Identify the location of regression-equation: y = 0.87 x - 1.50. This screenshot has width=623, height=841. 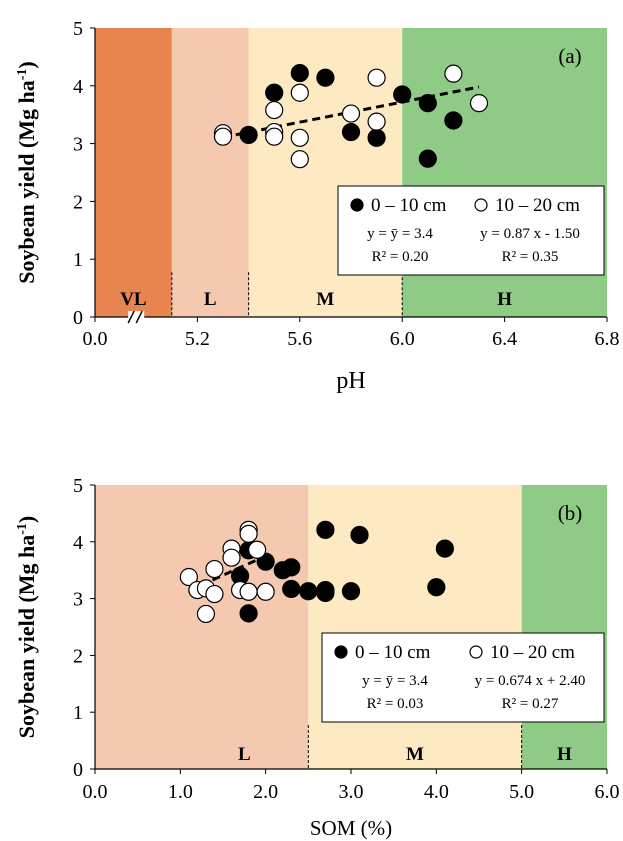
(530, 234).